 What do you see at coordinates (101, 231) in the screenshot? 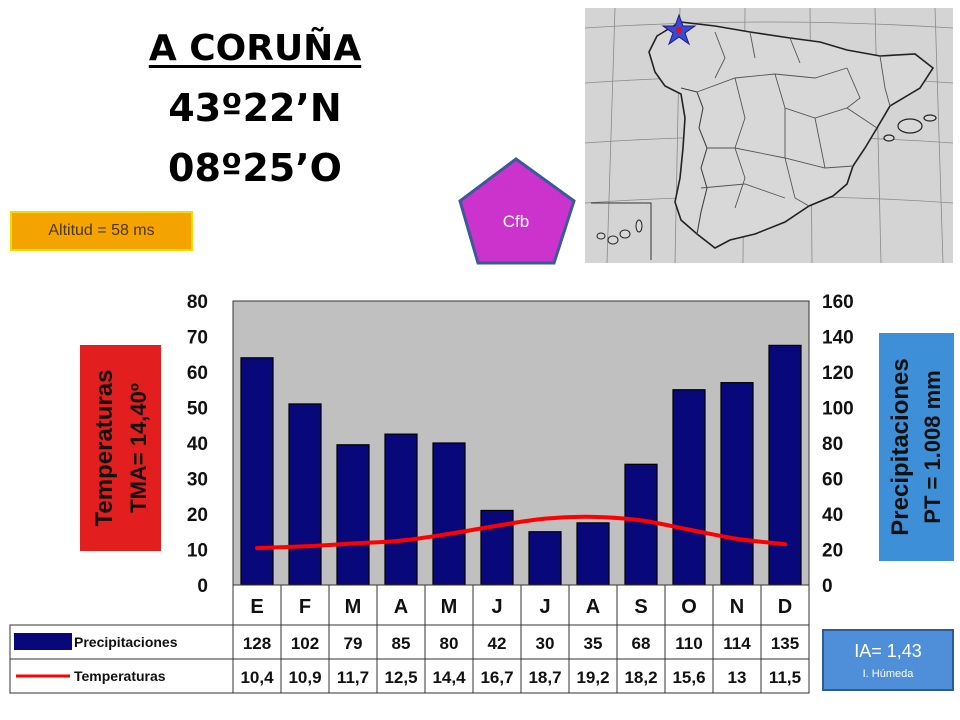
I see `altitude-badge: Altitud = 58 ms` at bounding box center [101, 231].